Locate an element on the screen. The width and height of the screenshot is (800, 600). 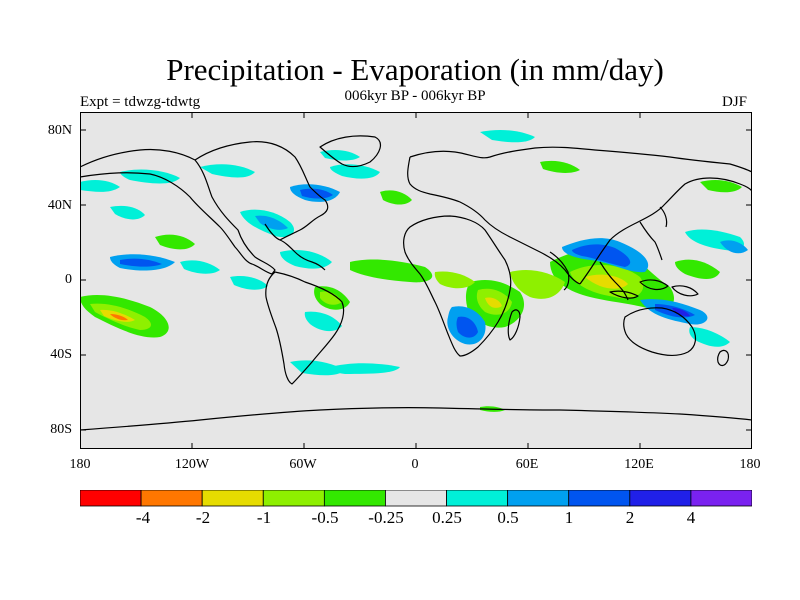
colorbar-label: 2 is located at coordinates (630, 517).